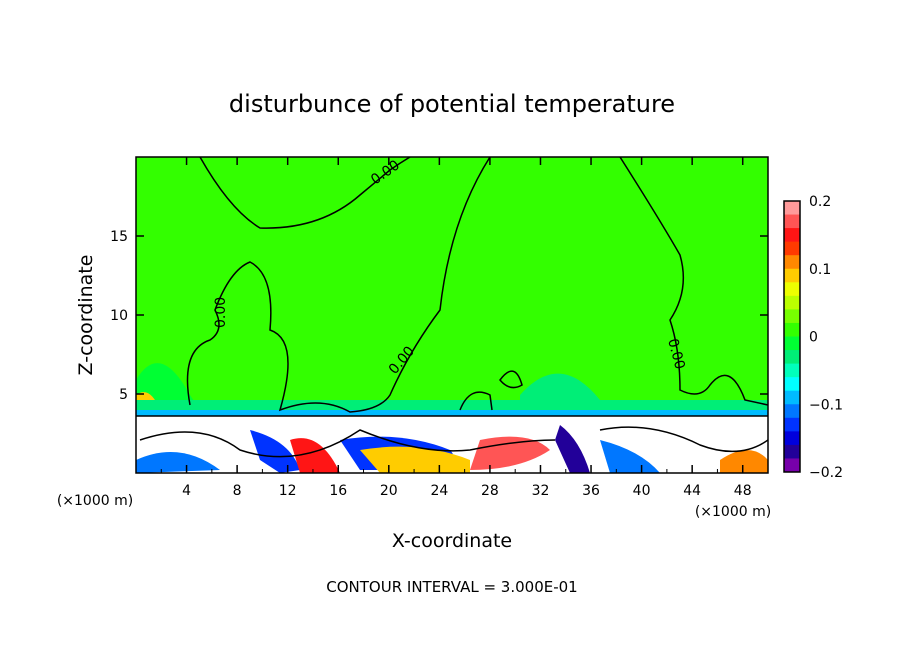 This screenshot has width=904, height=654. What do you see at coordinates (826, 405) in the screenshot?
I see `colorbar-tick-label: −0.1` at bounding box center [826, 405].